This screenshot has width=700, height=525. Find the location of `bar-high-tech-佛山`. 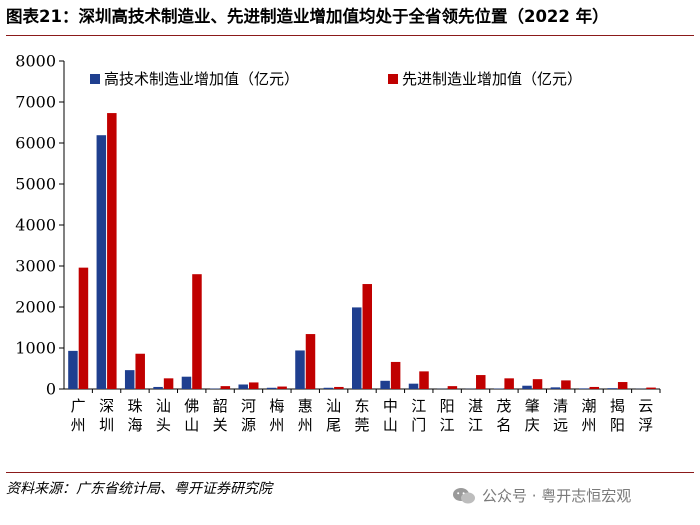

bar-high-tech-佛山 is located at coordinates (186, 382).